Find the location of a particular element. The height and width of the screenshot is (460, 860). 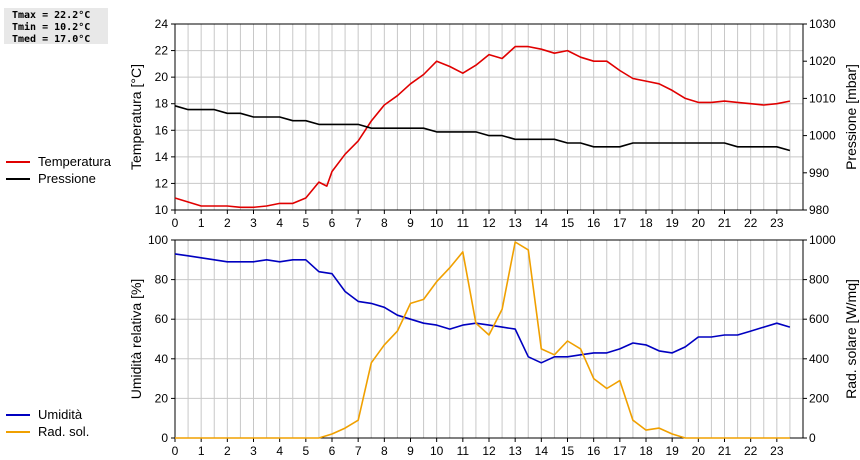

y-tick-label-left: 40 is located at coordinates (162, 359).